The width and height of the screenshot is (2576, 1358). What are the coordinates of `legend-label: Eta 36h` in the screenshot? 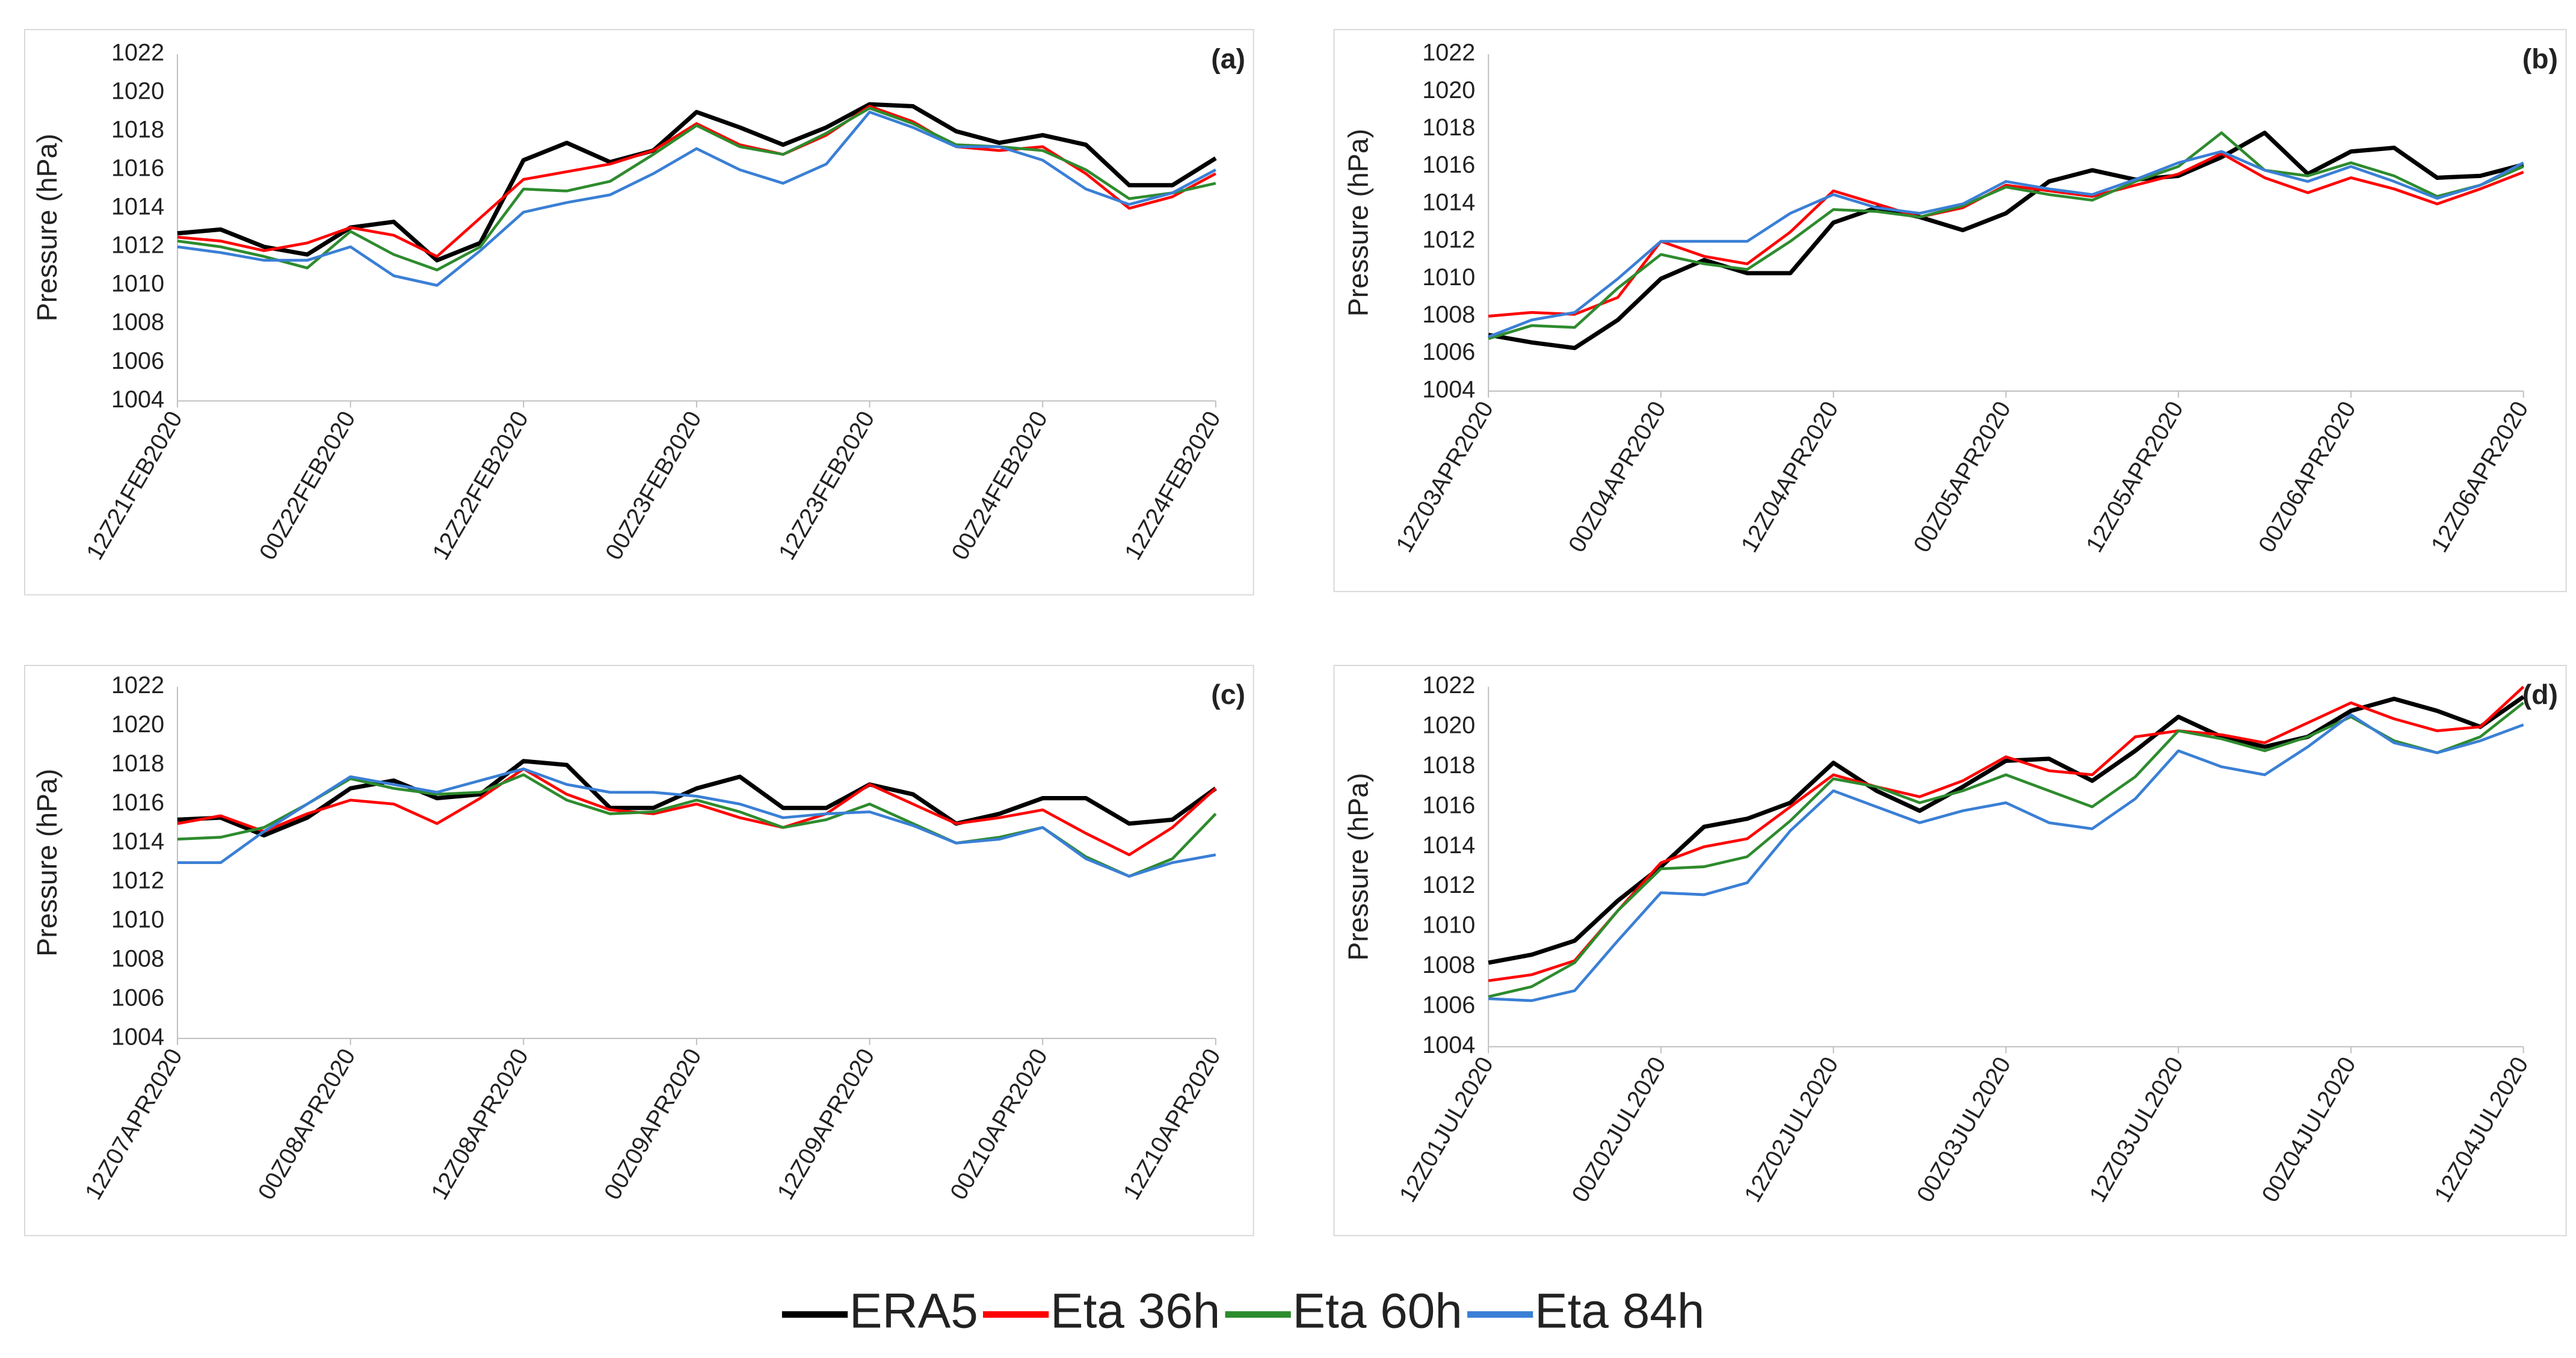 It's located at (1135, 1310).